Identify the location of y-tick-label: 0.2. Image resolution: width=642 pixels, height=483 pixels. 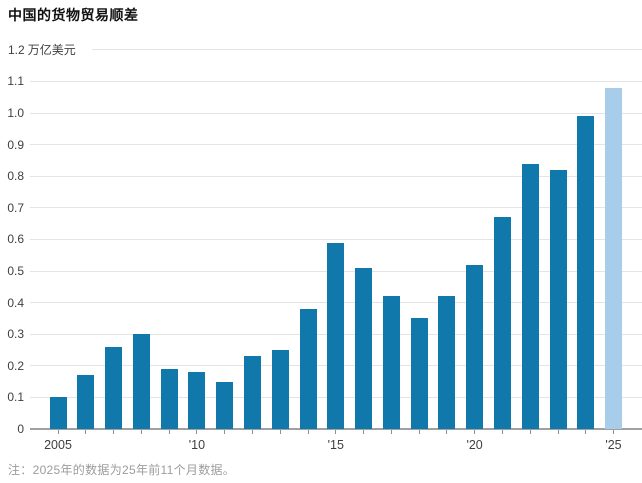
(15, 365).